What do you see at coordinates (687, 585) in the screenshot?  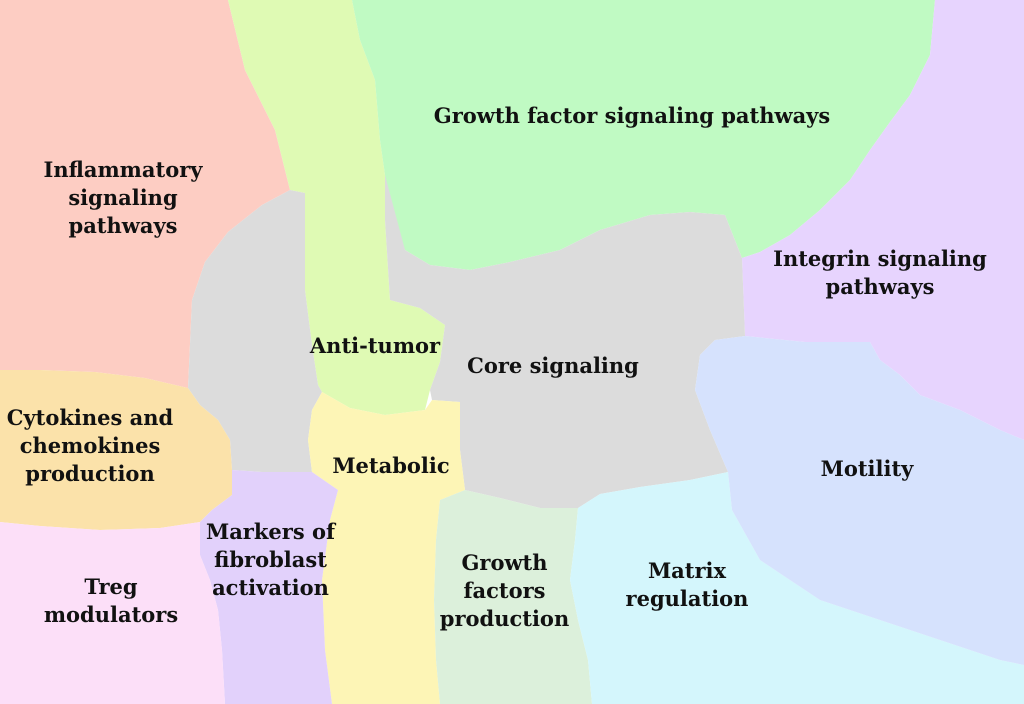 I see `label-matrix: Matrix regulation` at bounding box center [687, 585].